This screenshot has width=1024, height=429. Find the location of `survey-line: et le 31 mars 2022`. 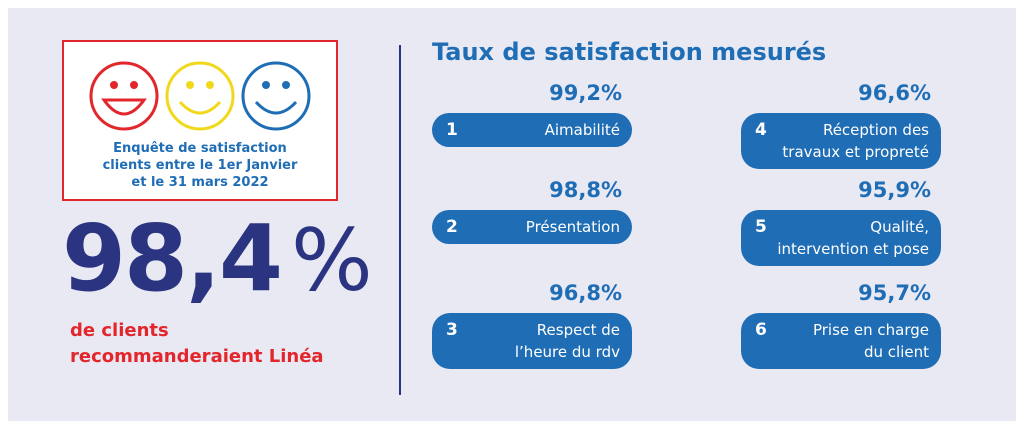

survey-line: et le 31 mars 2022 is located at coordinates (200, 182).